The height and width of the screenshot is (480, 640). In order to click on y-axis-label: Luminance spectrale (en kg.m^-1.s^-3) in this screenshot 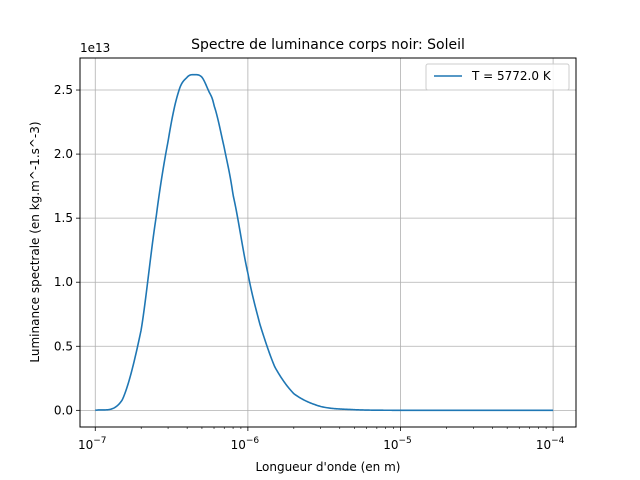, I will do `click(35, 241)`.